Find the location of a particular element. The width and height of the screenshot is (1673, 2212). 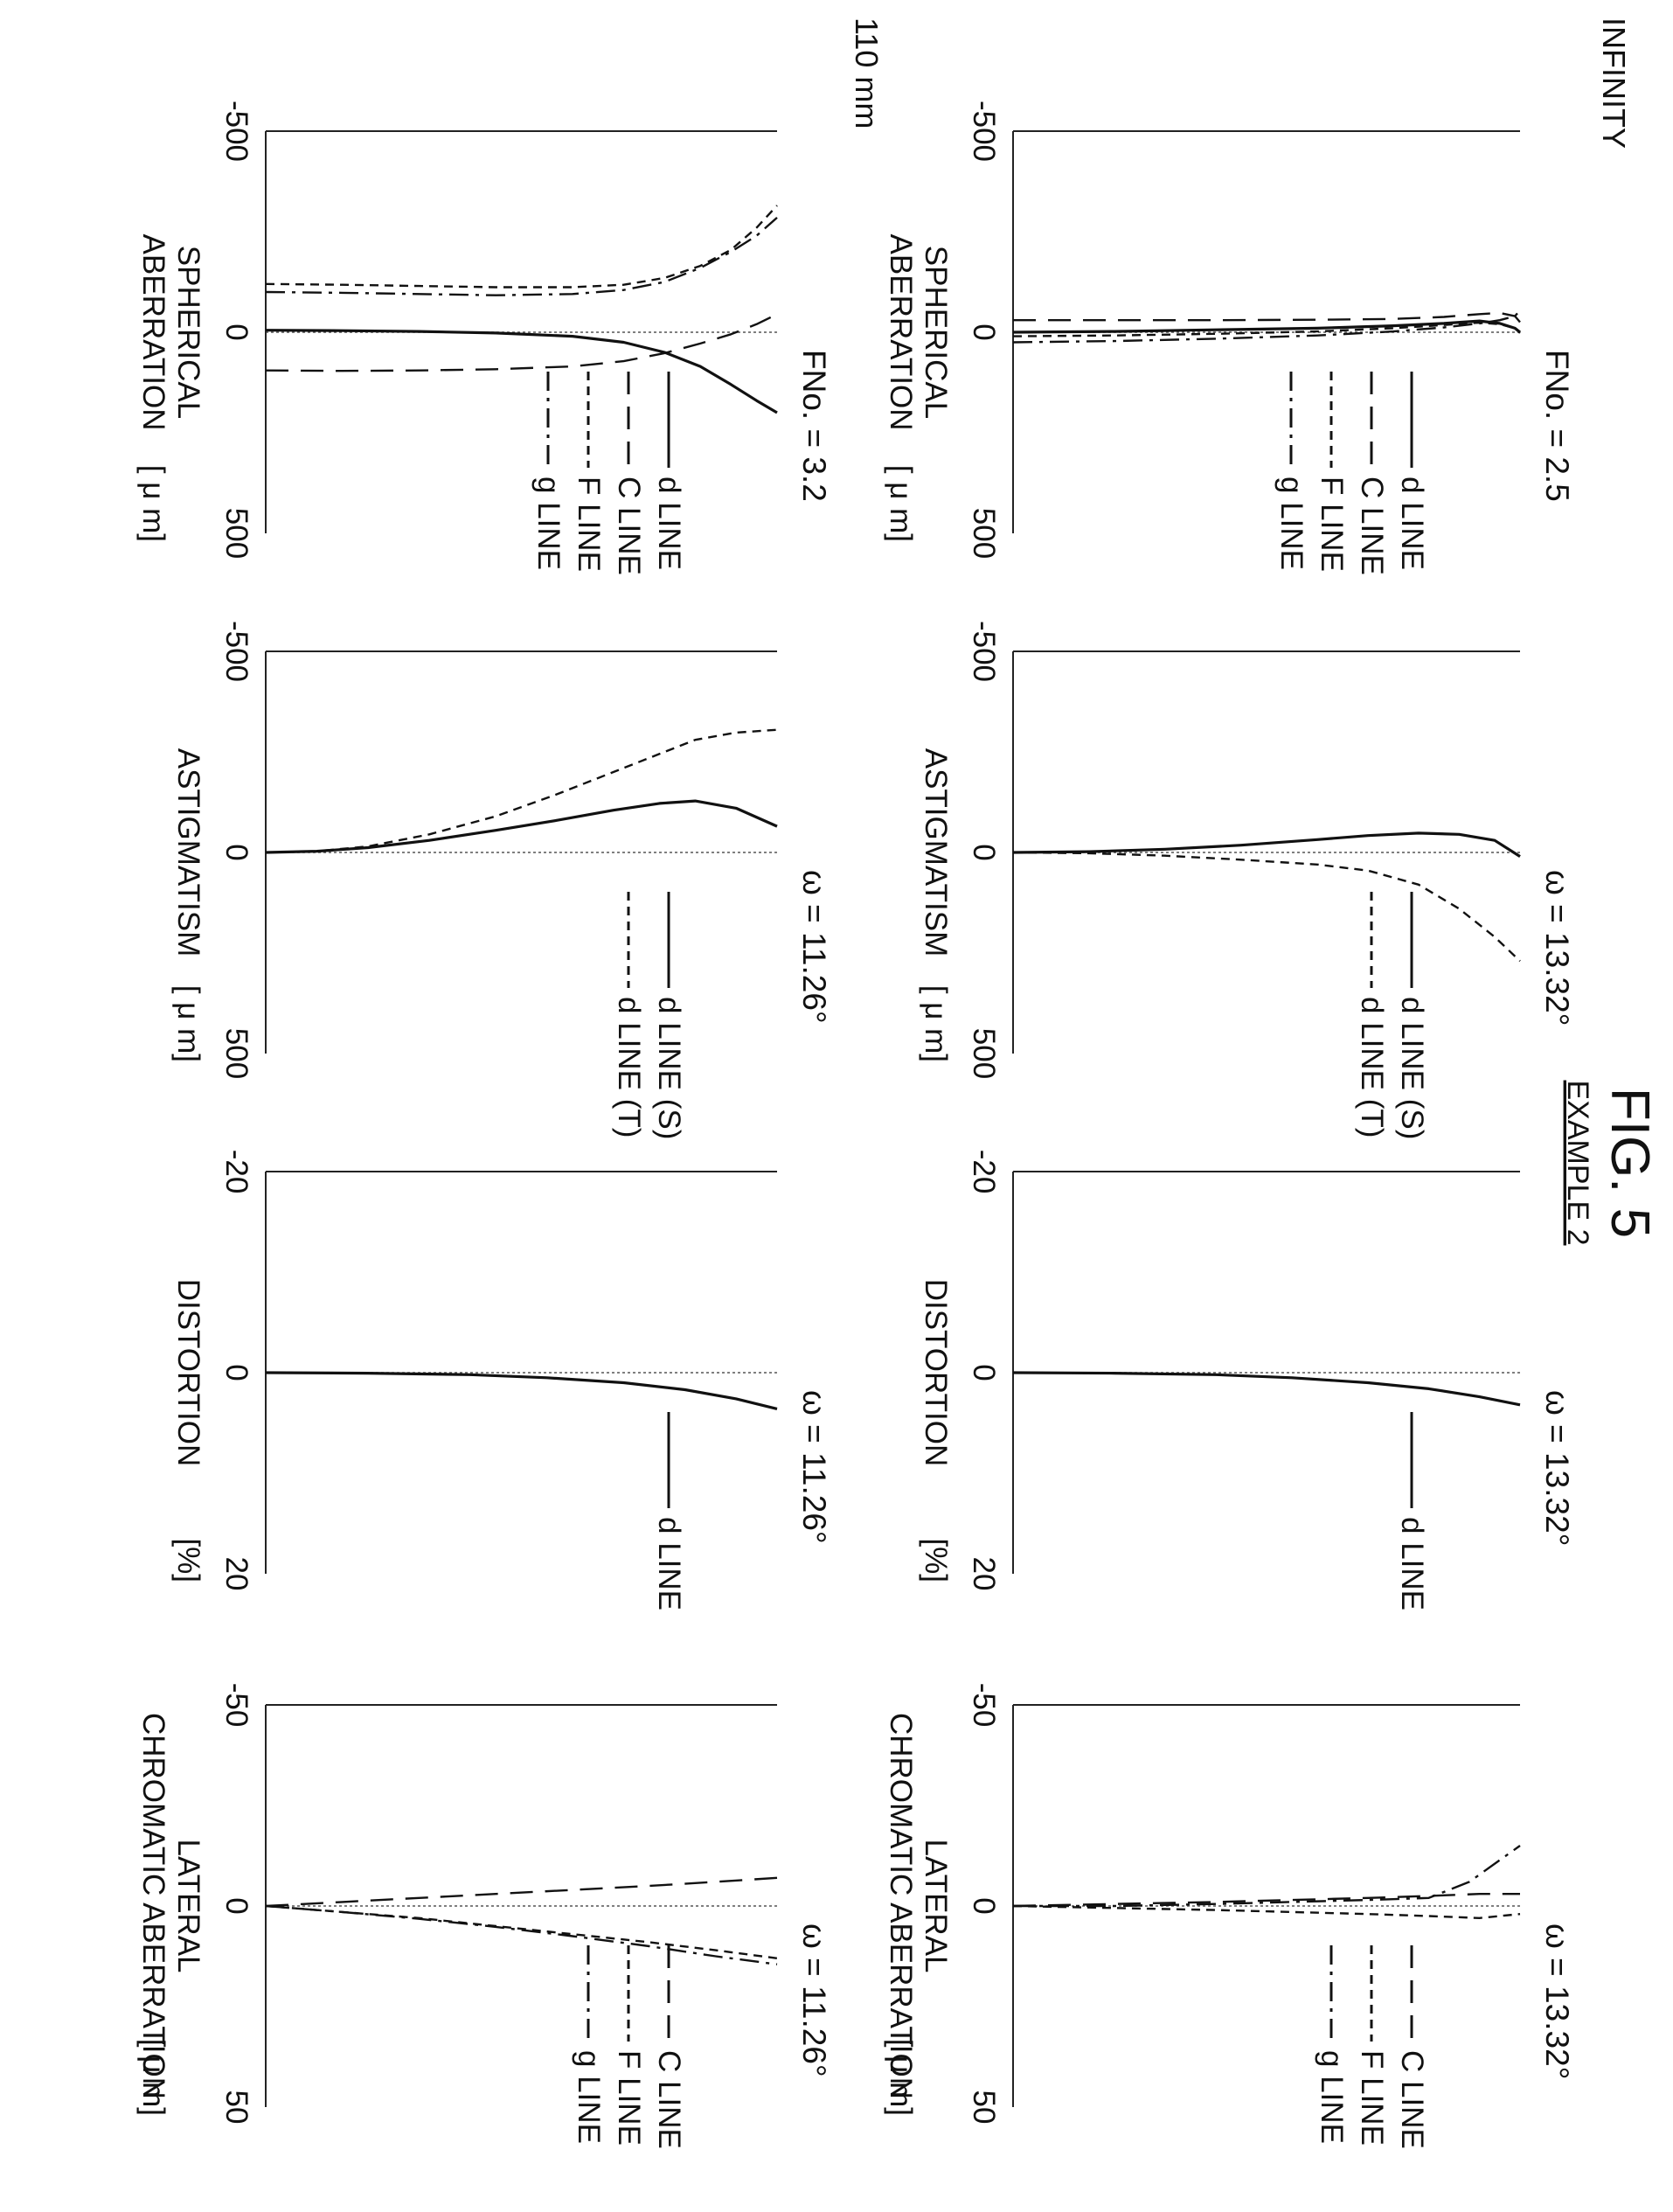

row-label-110mm: 110 mm is located at coordinates (867, 73).